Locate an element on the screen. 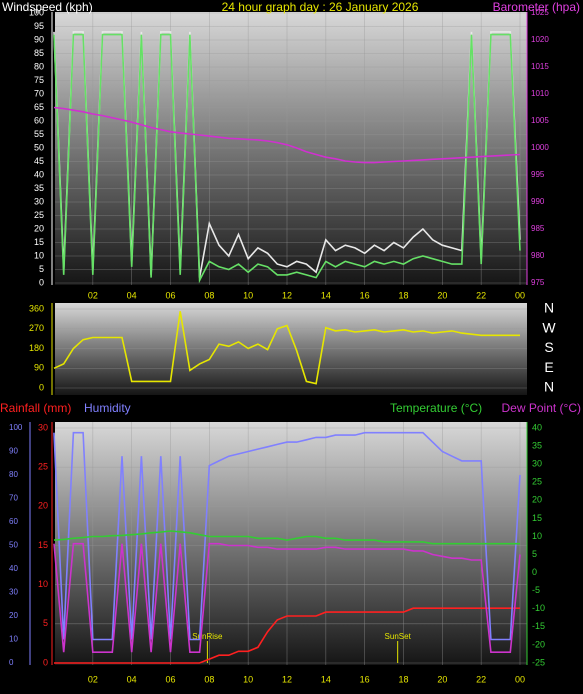  y2-tick-label: 995 is located at coordinates (538, 174).